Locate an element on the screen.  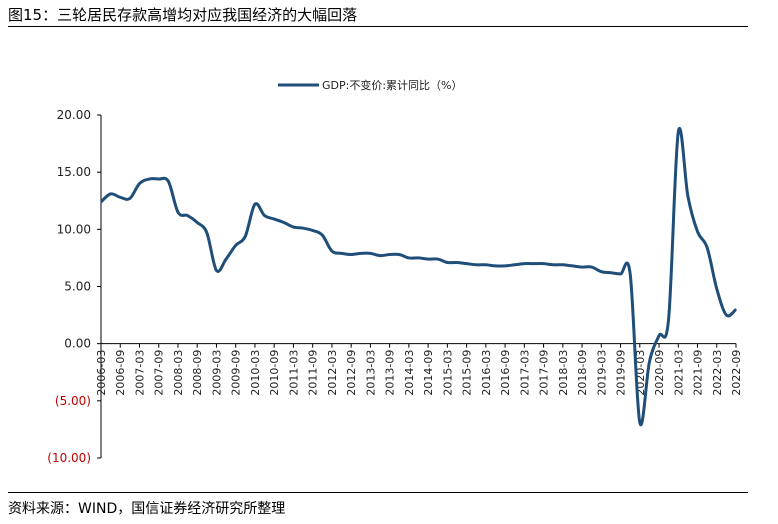
source-note: 资料来源：WIND，国信证券经济研究所整理 is located at coordinates (147, 509).